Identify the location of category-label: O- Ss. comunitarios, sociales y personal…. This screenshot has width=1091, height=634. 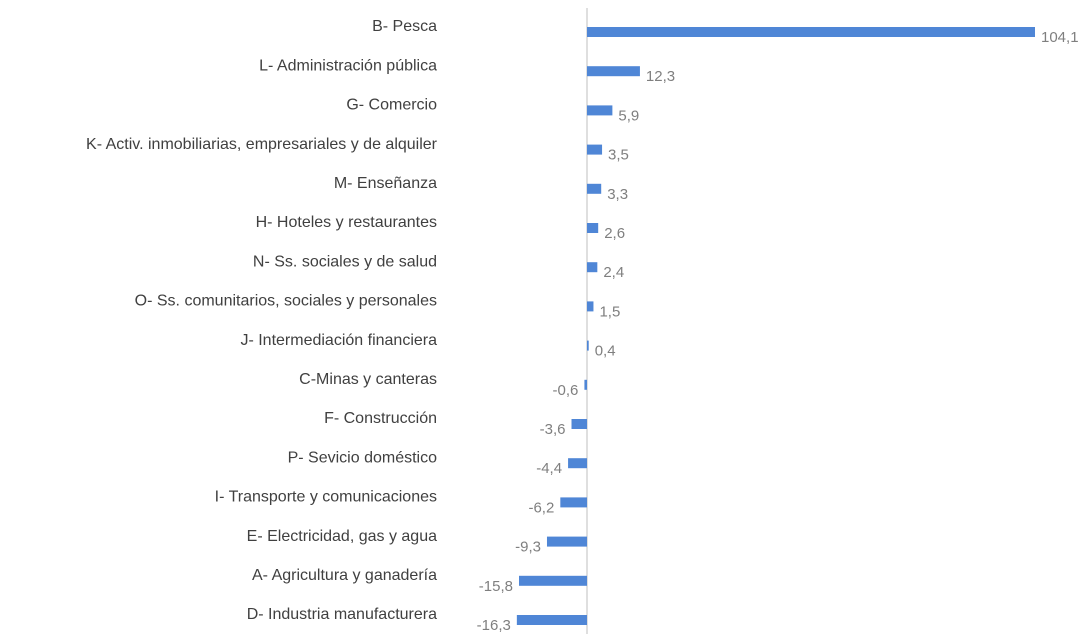
(286, 301).